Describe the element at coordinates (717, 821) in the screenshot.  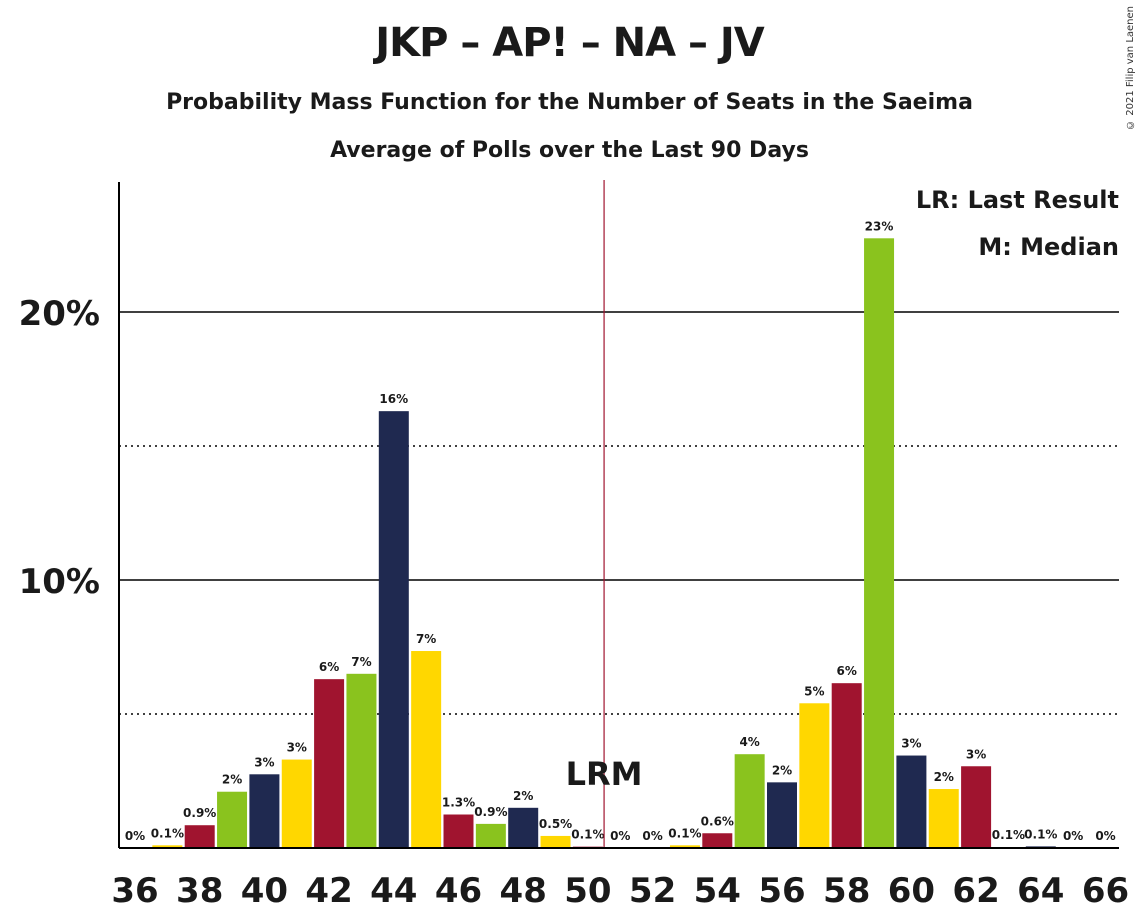
I see `bar-value-label: 0.6%` at that location.